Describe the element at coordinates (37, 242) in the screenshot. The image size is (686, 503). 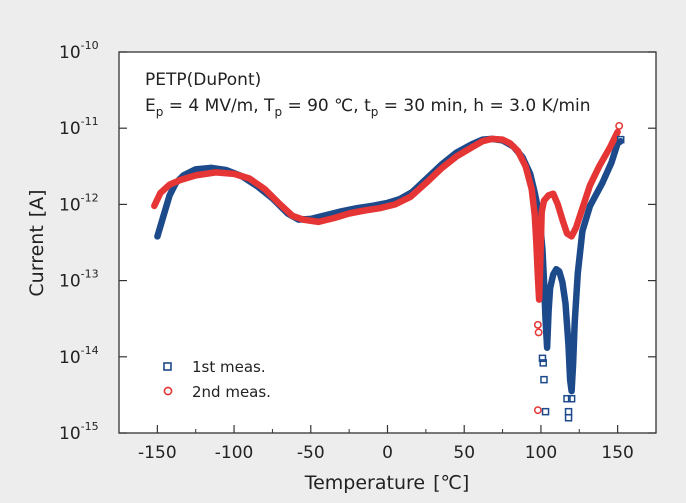
I see `y-axis-title: Current[A]` at that location.